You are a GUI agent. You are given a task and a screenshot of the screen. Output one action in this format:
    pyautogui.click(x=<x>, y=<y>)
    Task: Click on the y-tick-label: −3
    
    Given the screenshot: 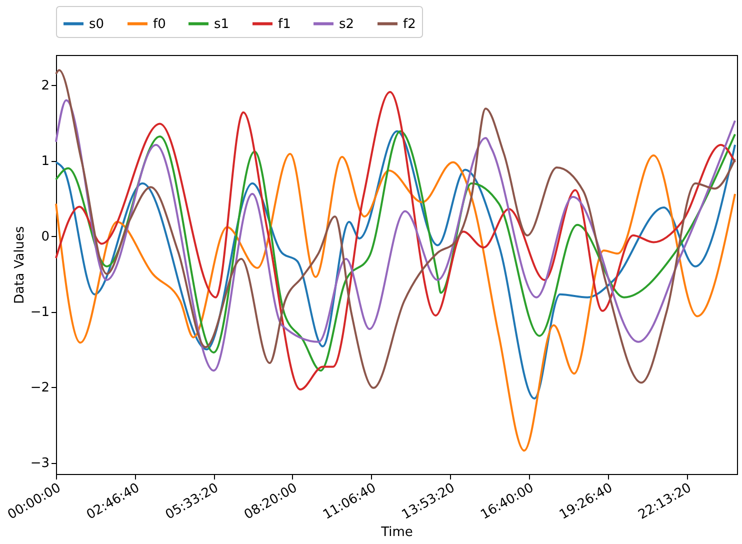 What is the action you would take?
    pyautogui.click(x=40, y=464)
    